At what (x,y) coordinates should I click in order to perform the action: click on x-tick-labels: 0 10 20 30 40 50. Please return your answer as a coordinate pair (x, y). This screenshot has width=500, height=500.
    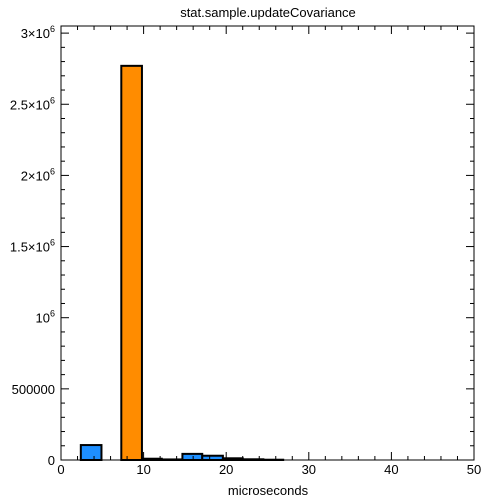
    Looking at the image, I should click on (269, 469).